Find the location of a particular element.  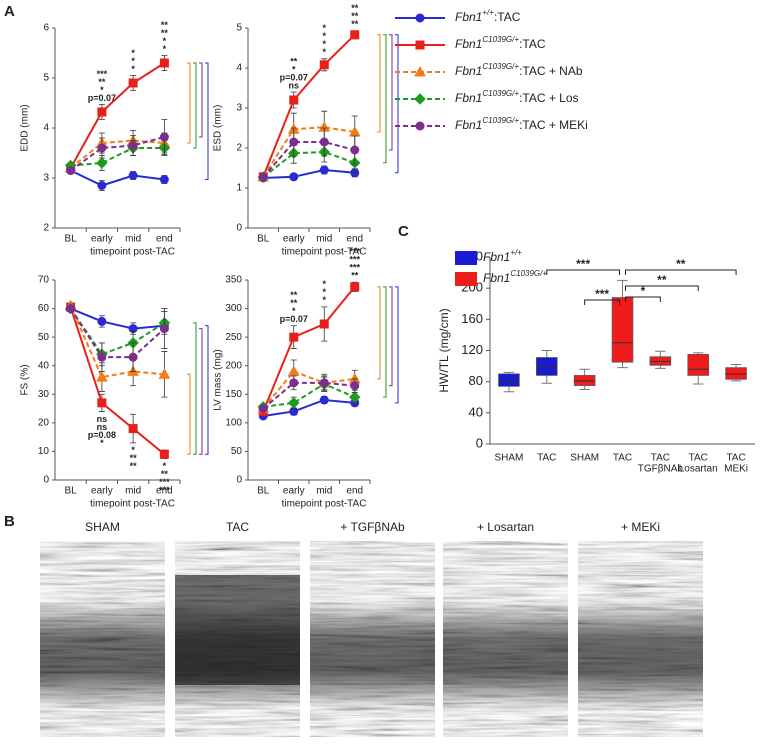

y-tick-label: 350 is located at coordinates (233, 280).